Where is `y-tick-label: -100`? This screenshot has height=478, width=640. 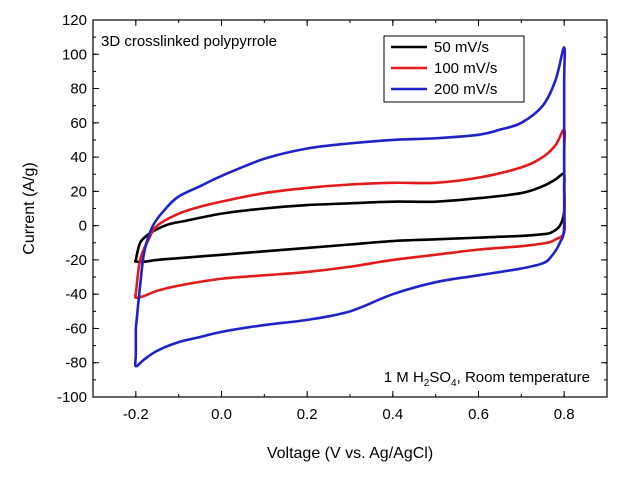
y-tick-label: -100 is located at coordinates (72, 397).